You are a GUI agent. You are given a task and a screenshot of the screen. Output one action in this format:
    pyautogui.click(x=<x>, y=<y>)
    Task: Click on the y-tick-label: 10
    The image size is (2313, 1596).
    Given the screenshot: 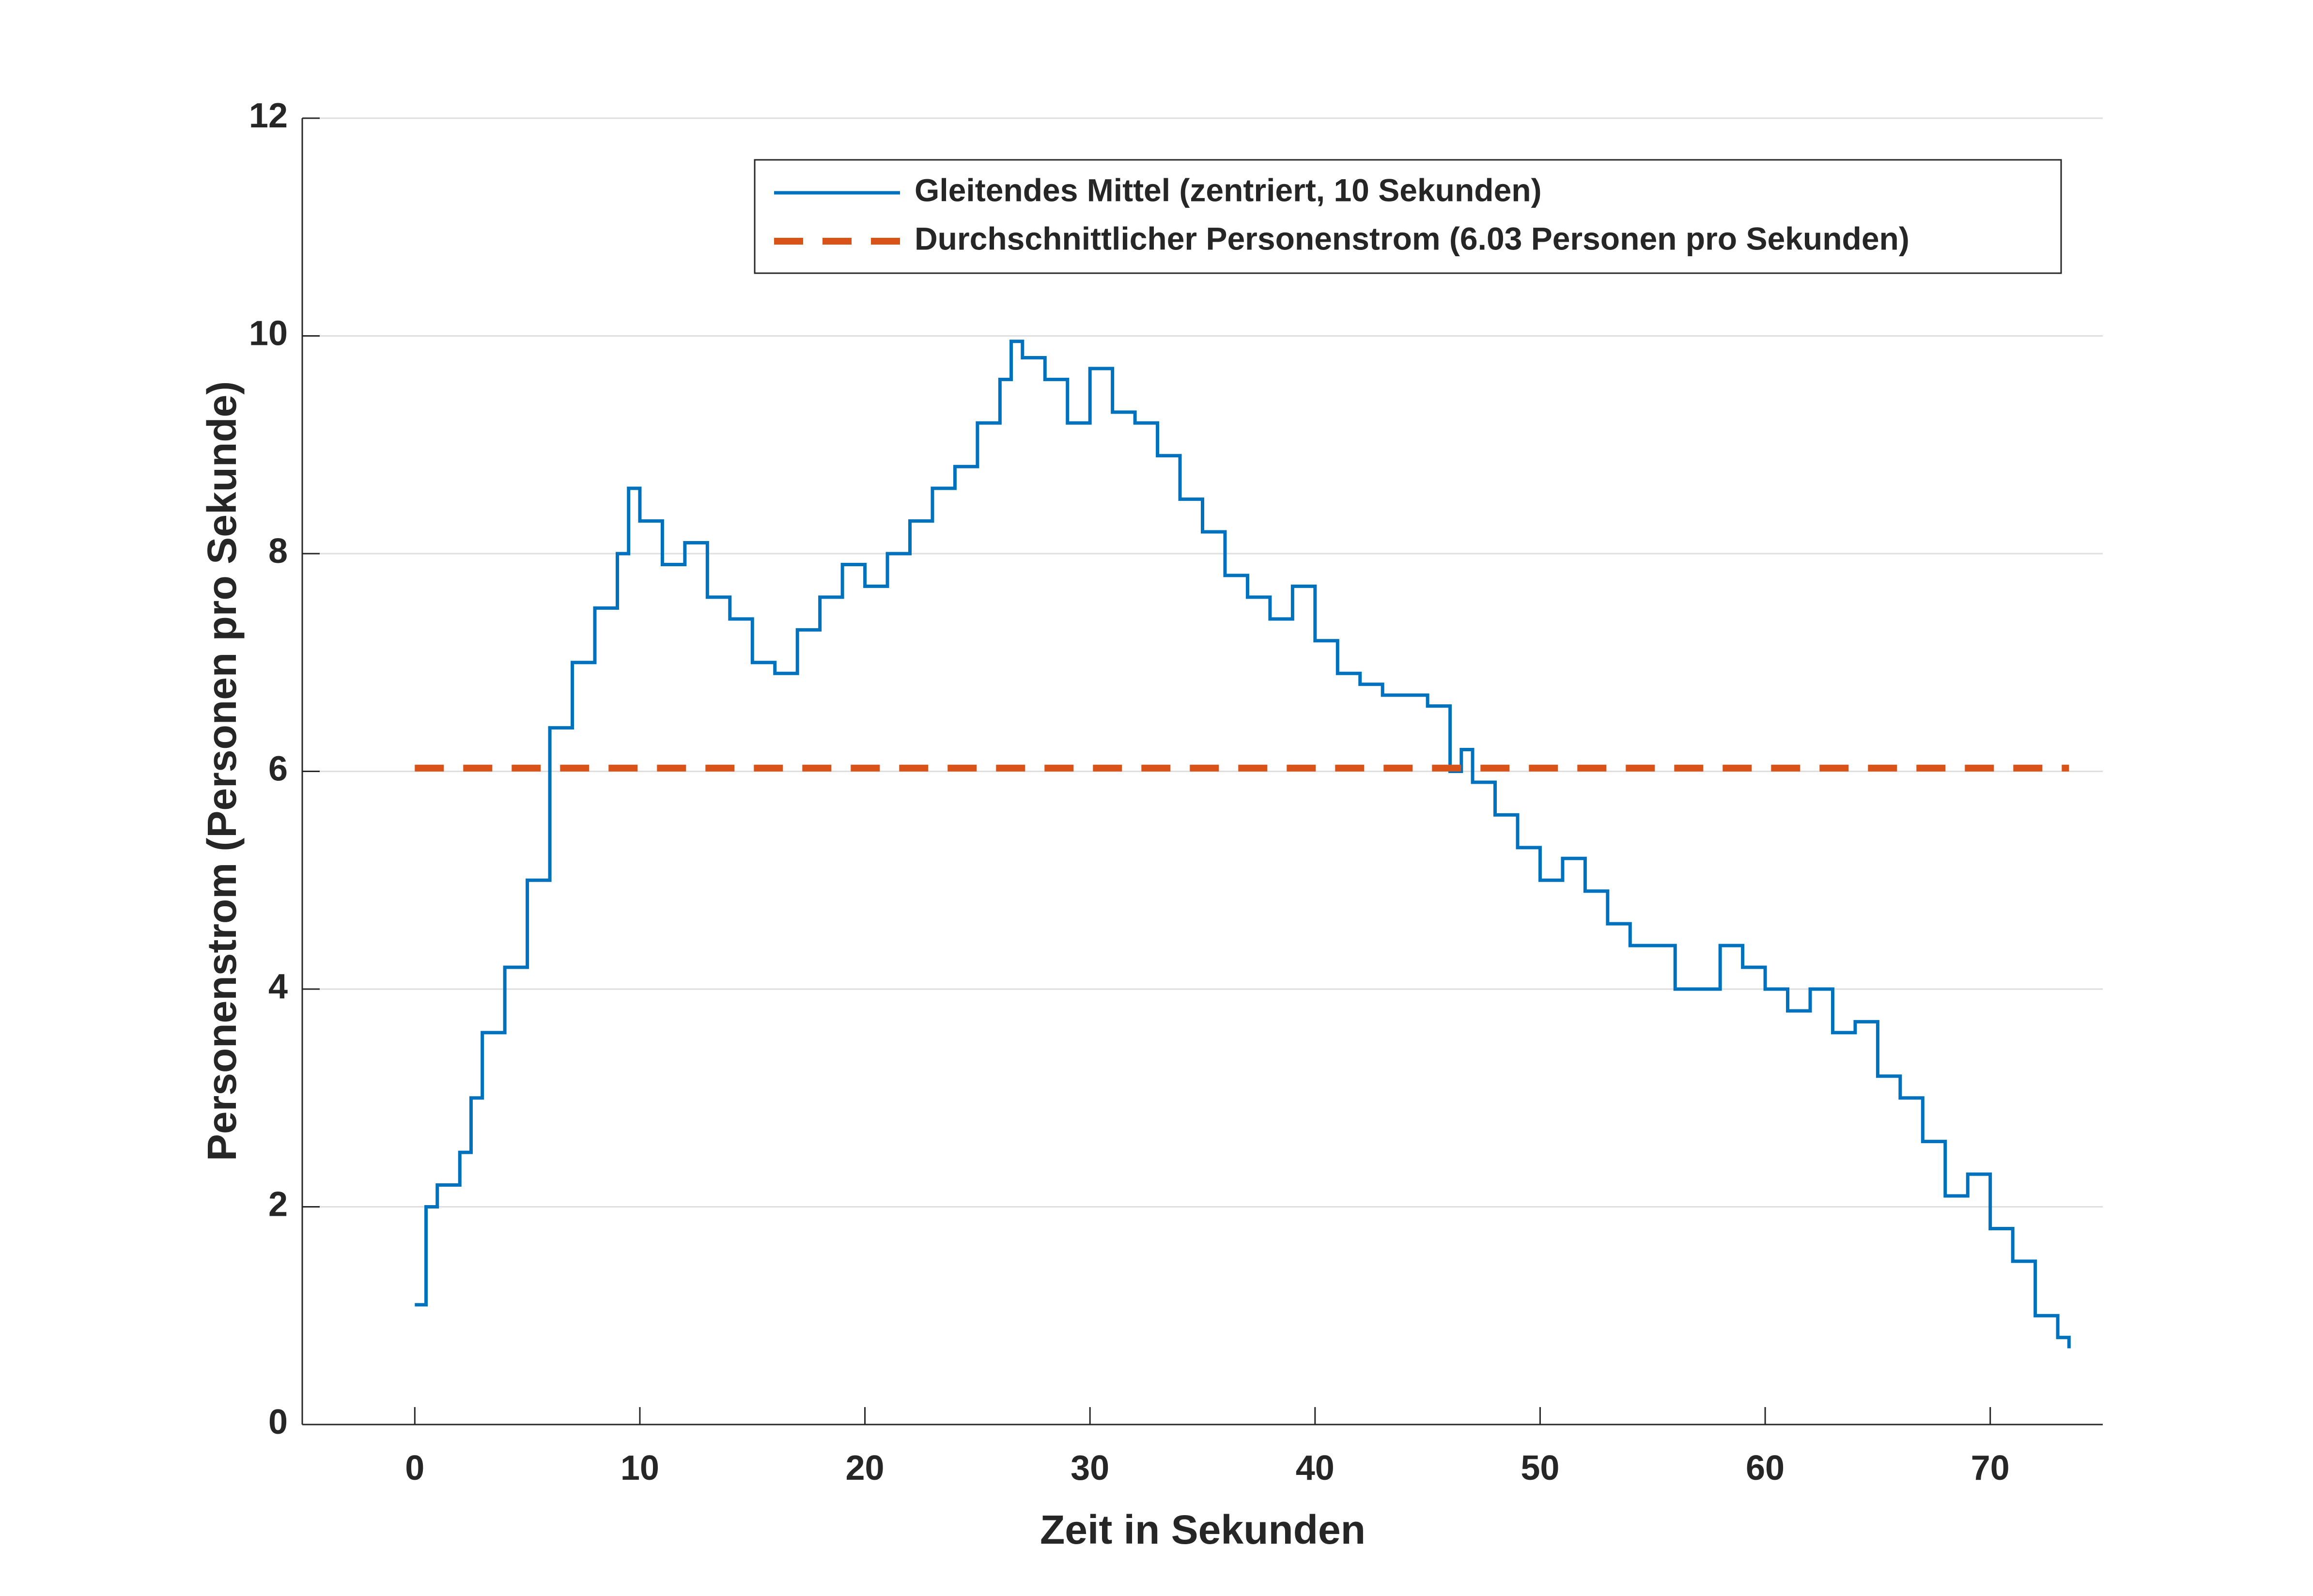 What is the action you would take?
    pyautogui.click(x=268, y=333)
    